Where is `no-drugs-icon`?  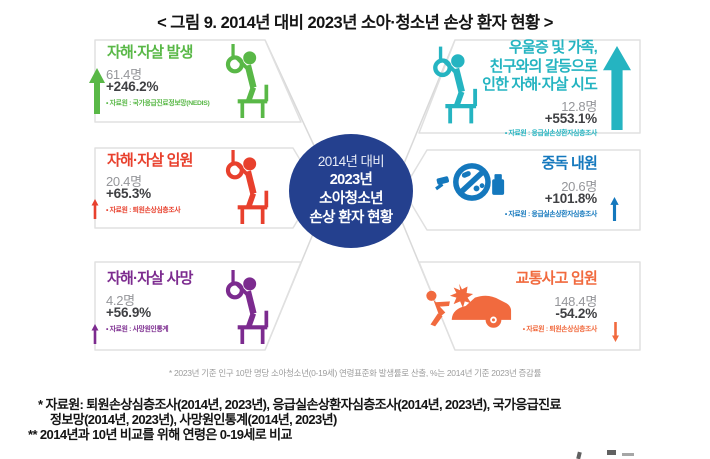 no-drugs-icon is located at coordinates (470, 182).